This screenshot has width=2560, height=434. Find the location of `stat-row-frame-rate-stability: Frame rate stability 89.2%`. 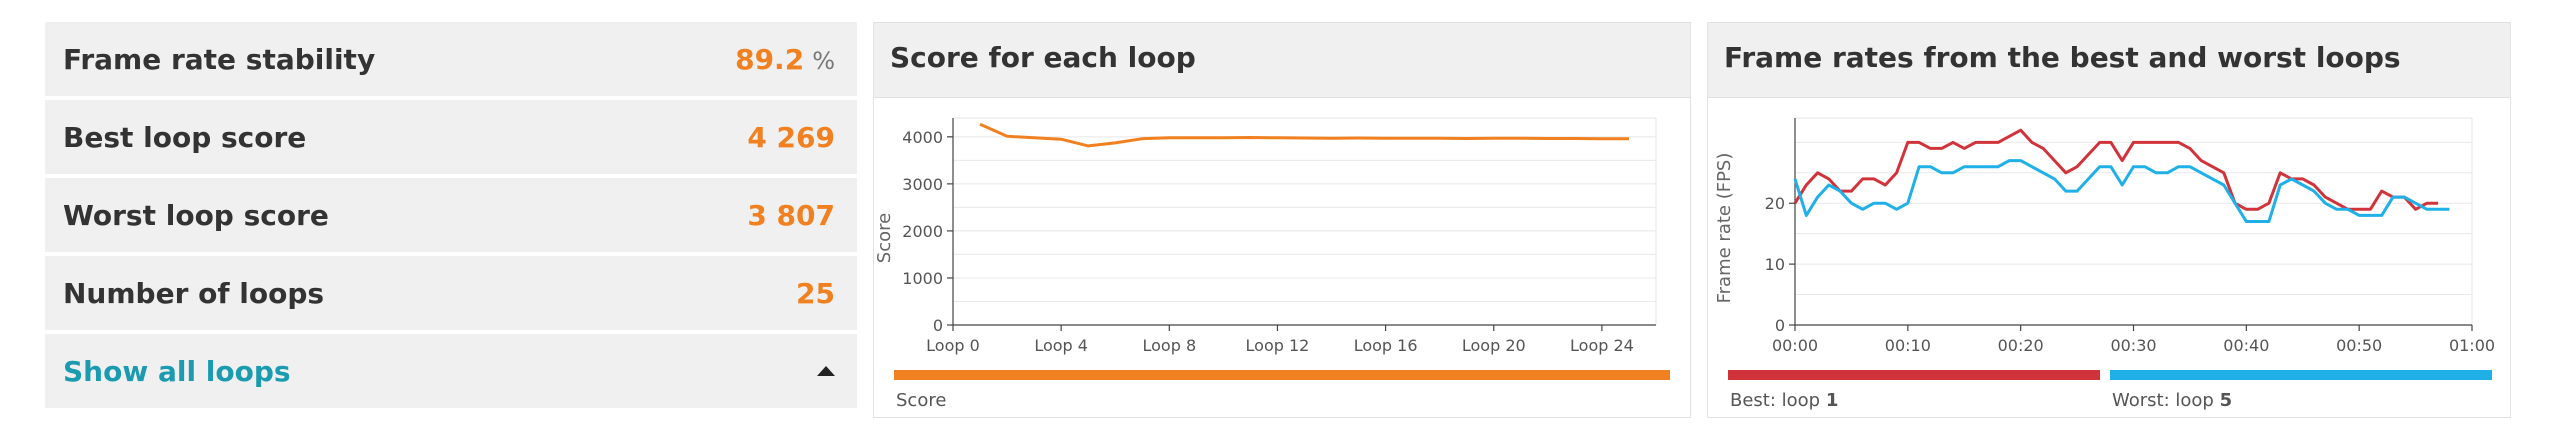

stat-row-frame-rate-stability: Frame rate stability 89.2% is located at coordinates (451, 59).